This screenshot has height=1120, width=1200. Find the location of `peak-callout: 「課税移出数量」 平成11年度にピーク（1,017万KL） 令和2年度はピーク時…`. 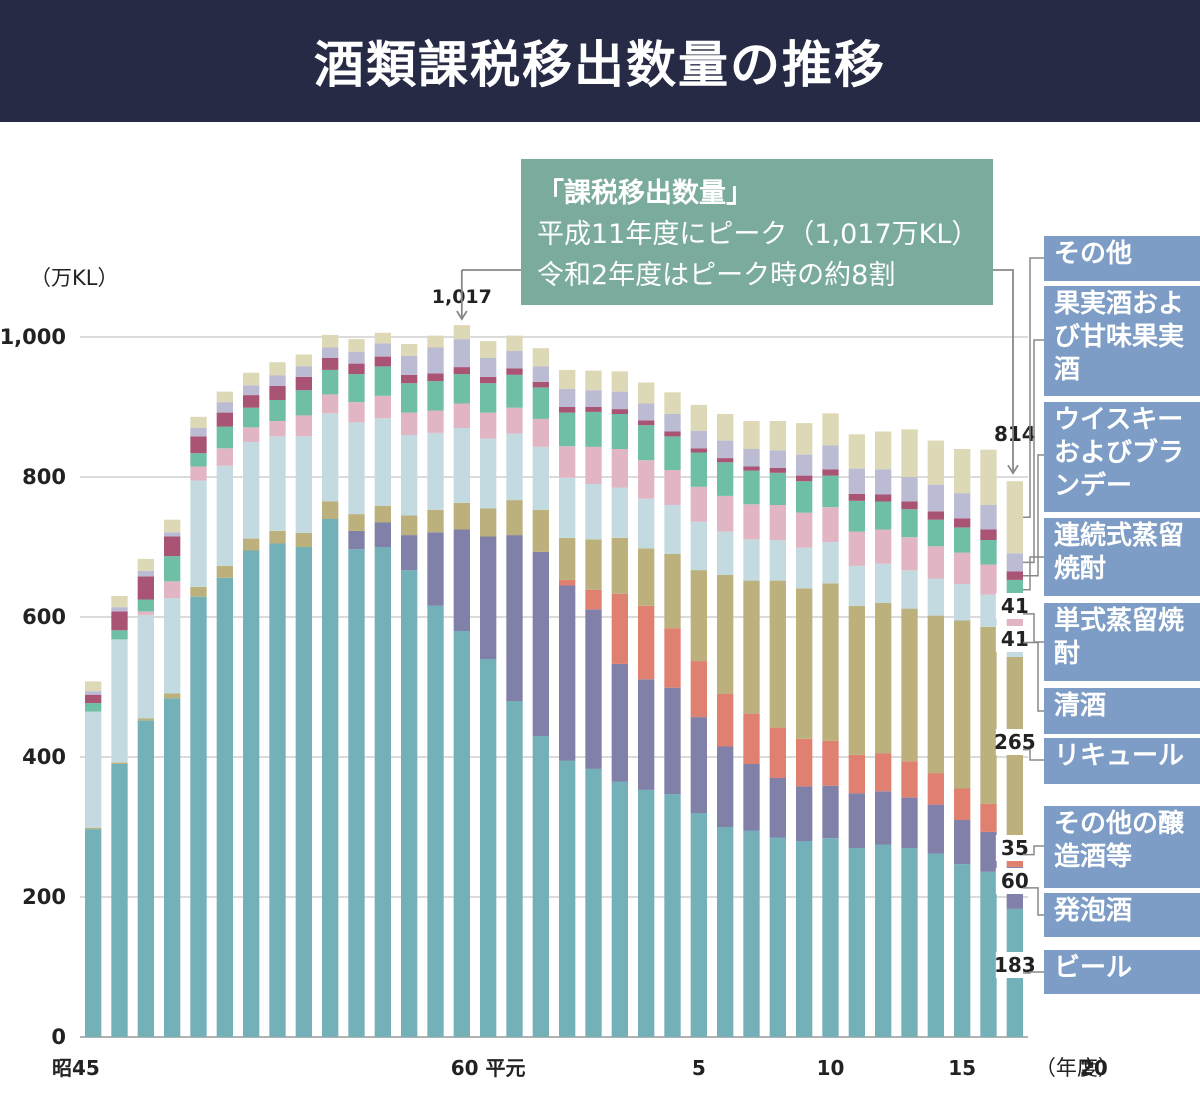

peak-callout: 「課税移出数量」 平成11年度にピーク（1,017万KL） 令和2年度はピーク時… is located at coordinates (757, 232).